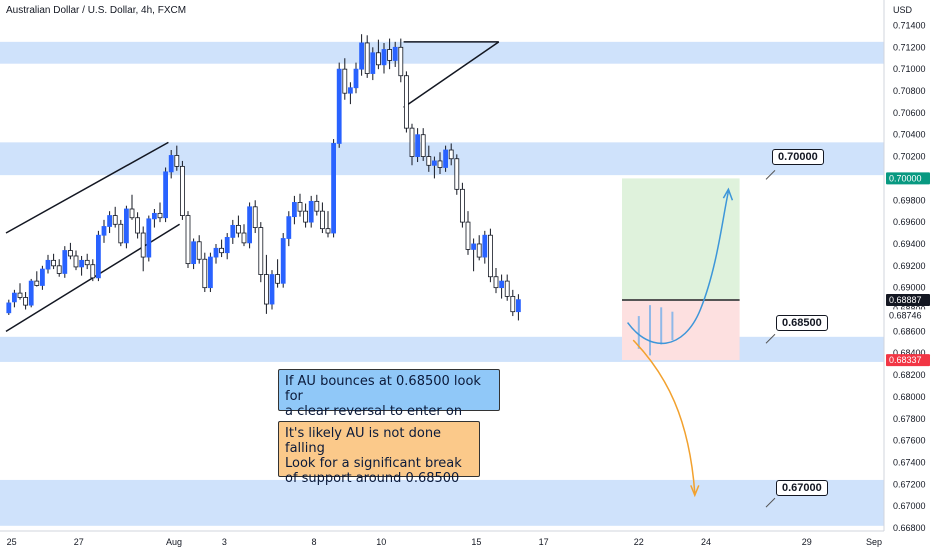 The height and width of the screenshot is (550, 932). Describe the element at coordinates (678, 268) in the screenshot. I see `projection-arrow-up` at that location.